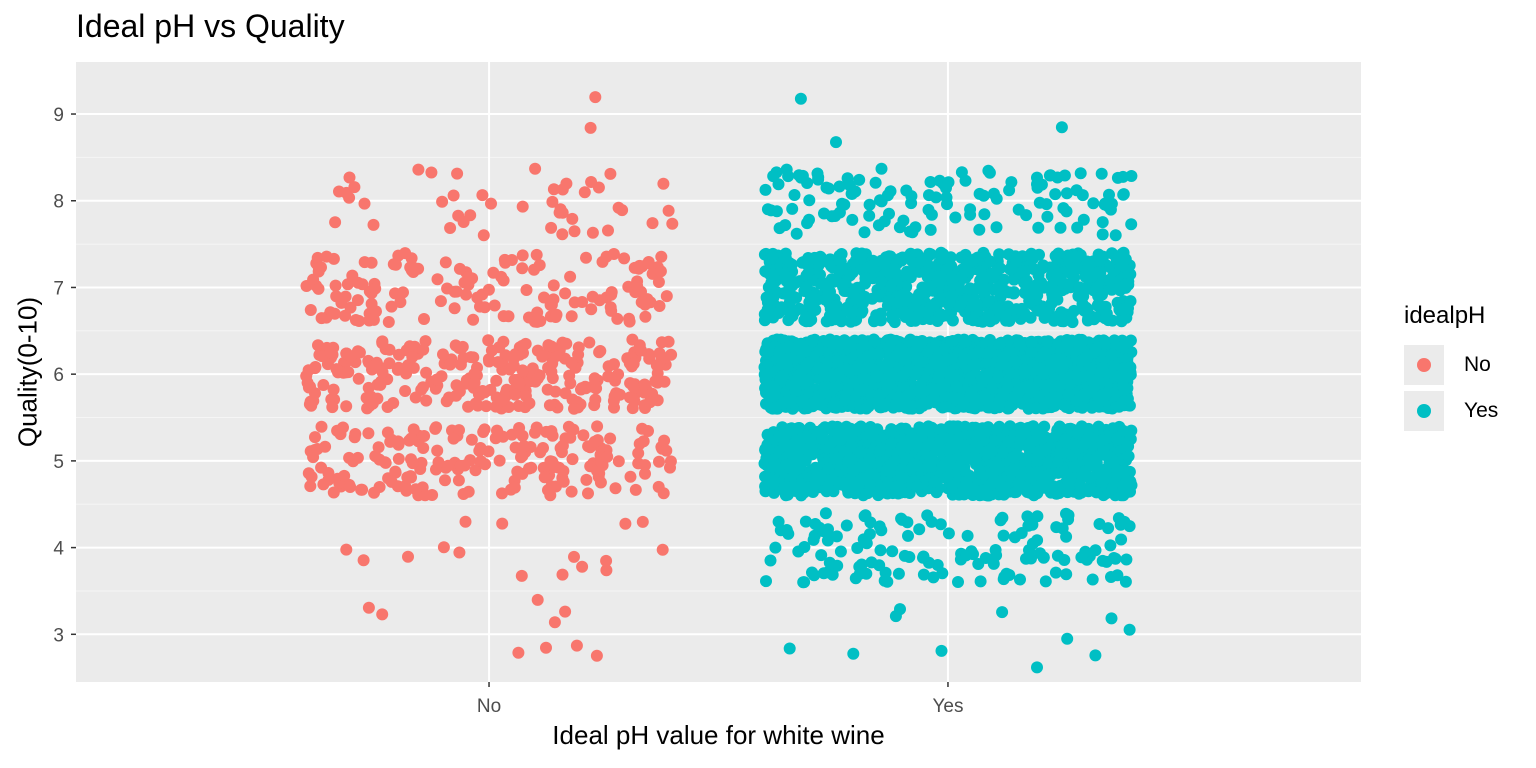 The width and height of the screenshot is (1536, 768). Describe the element at coordinates (58, 202) in the screenshot. I see `y-tick-label: 8` at that location.